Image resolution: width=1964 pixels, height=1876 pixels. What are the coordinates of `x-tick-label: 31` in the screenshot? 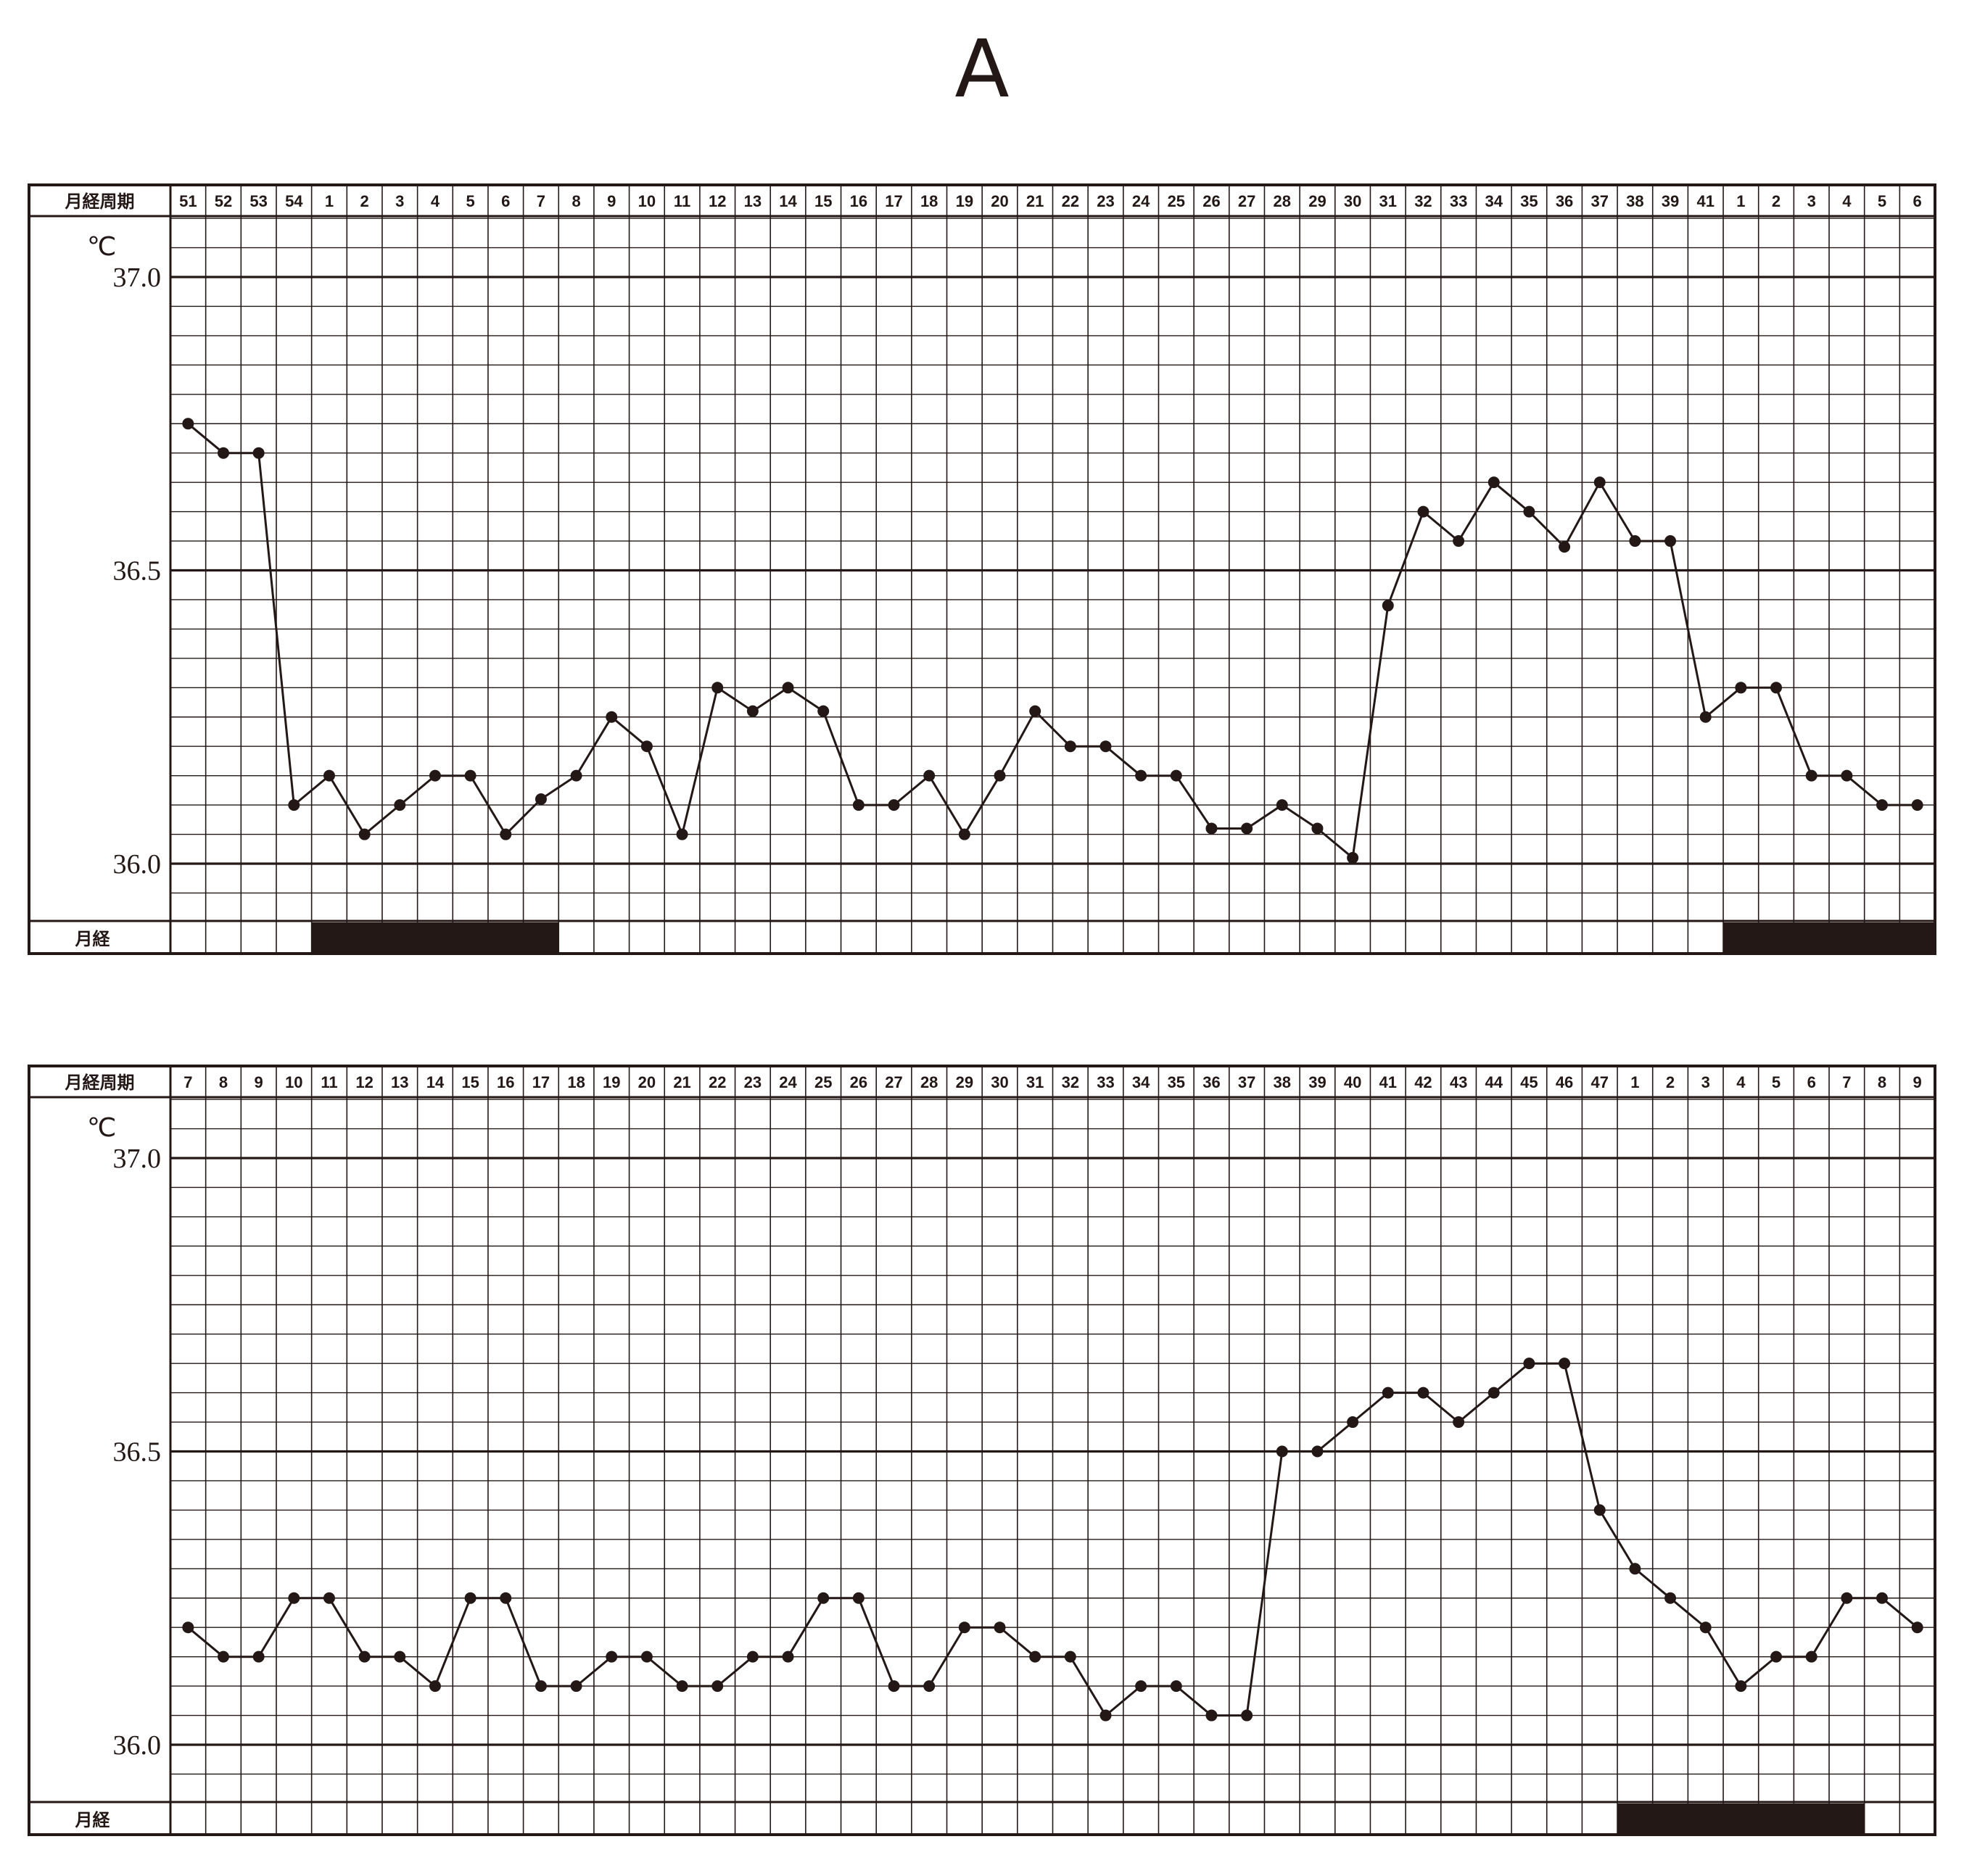 It's located at (1388, 201).